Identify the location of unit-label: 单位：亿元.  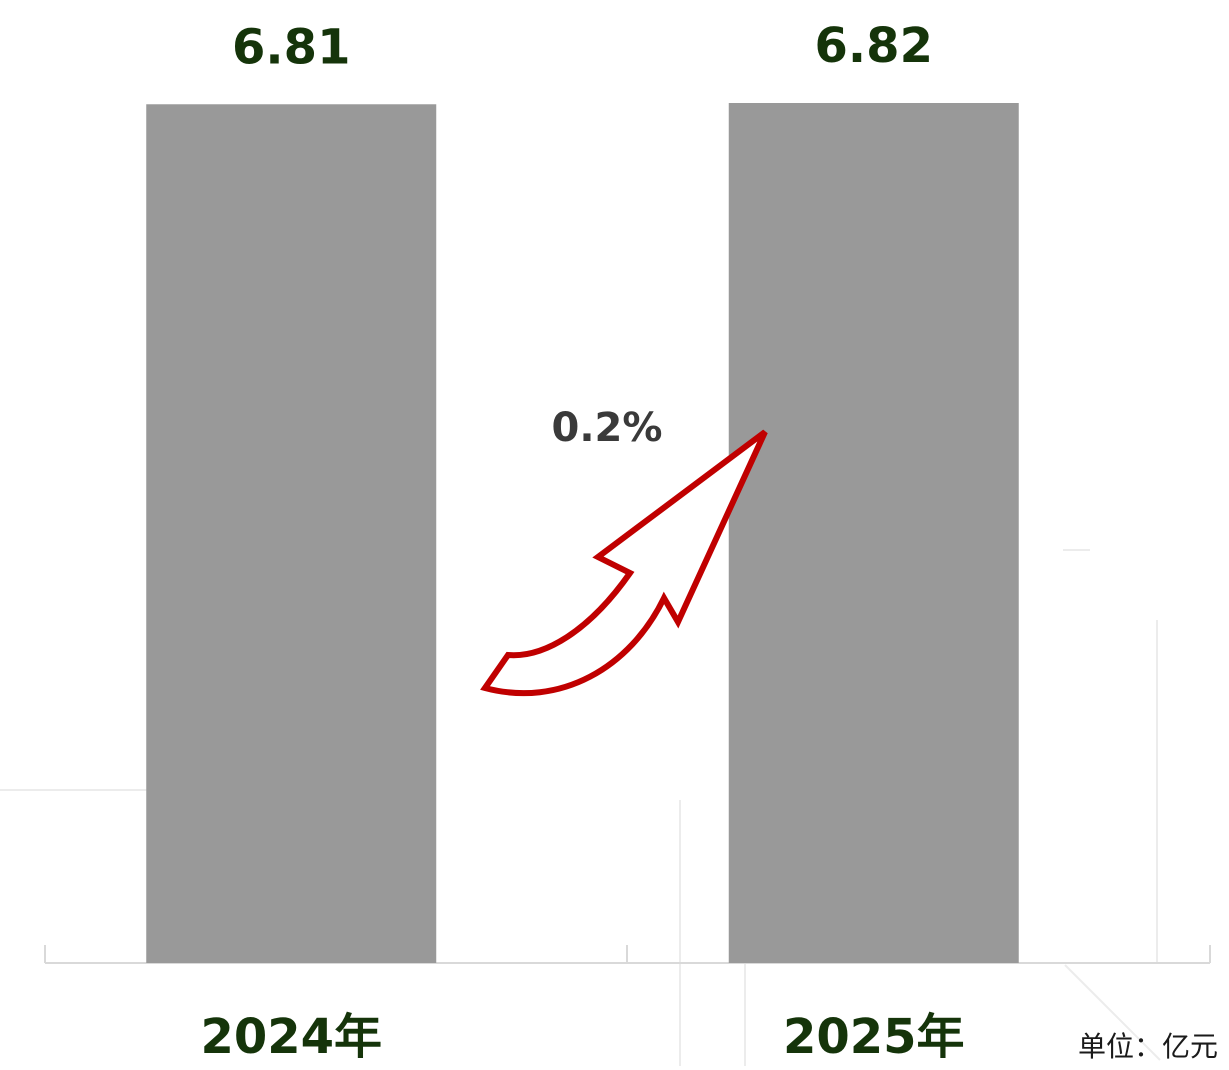
(1148, 1046).